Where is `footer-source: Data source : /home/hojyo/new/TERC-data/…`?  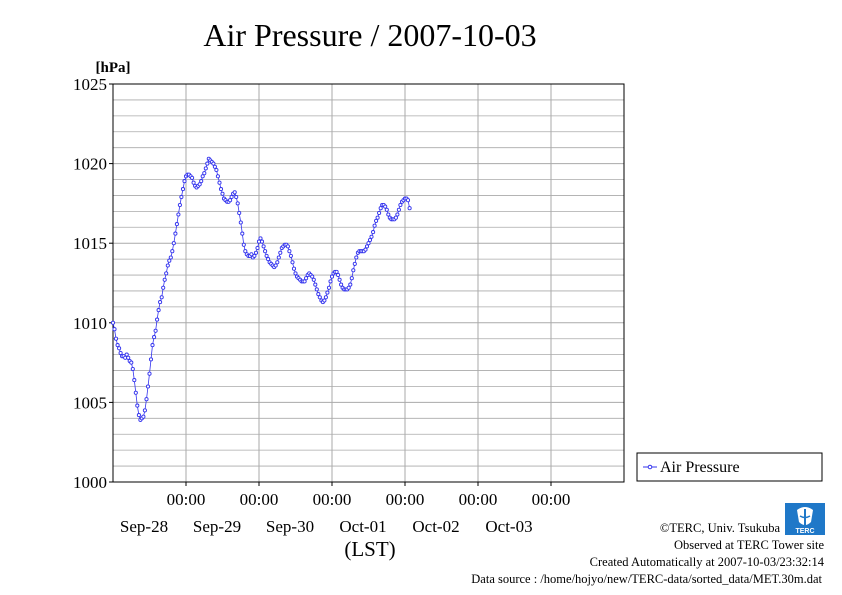
footer-source: Data source : /home/hojyo/new/TERC-data/… is located at coordinates (646, 579).